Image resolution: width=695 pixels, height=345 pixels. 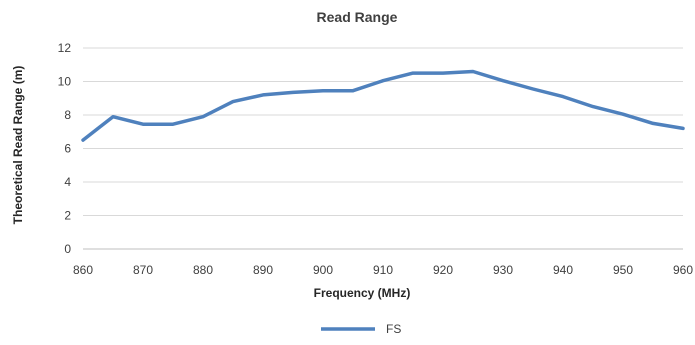 I want to click on x-tick-label: 910, so click(x=383, y=270).